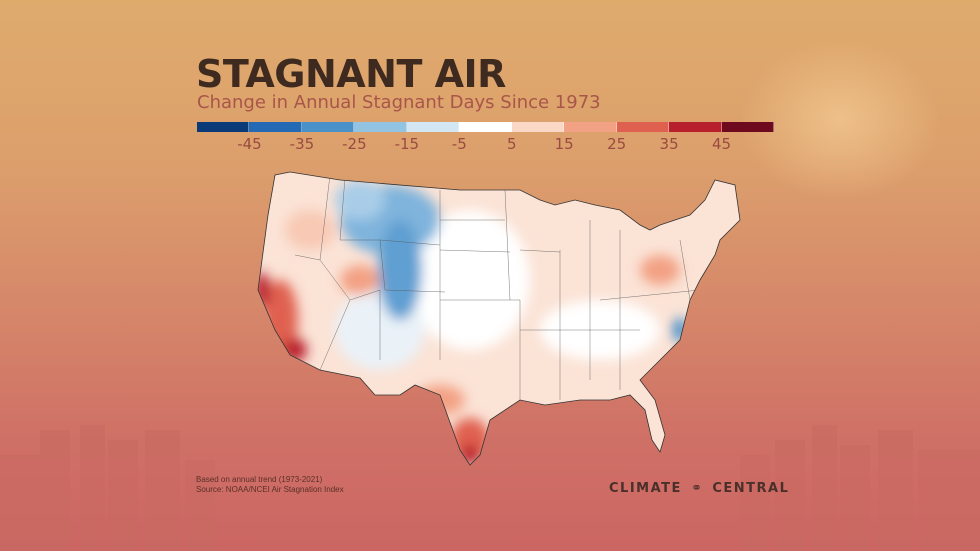  I want to click on legend-tick-label: -15, so click(407, 144).